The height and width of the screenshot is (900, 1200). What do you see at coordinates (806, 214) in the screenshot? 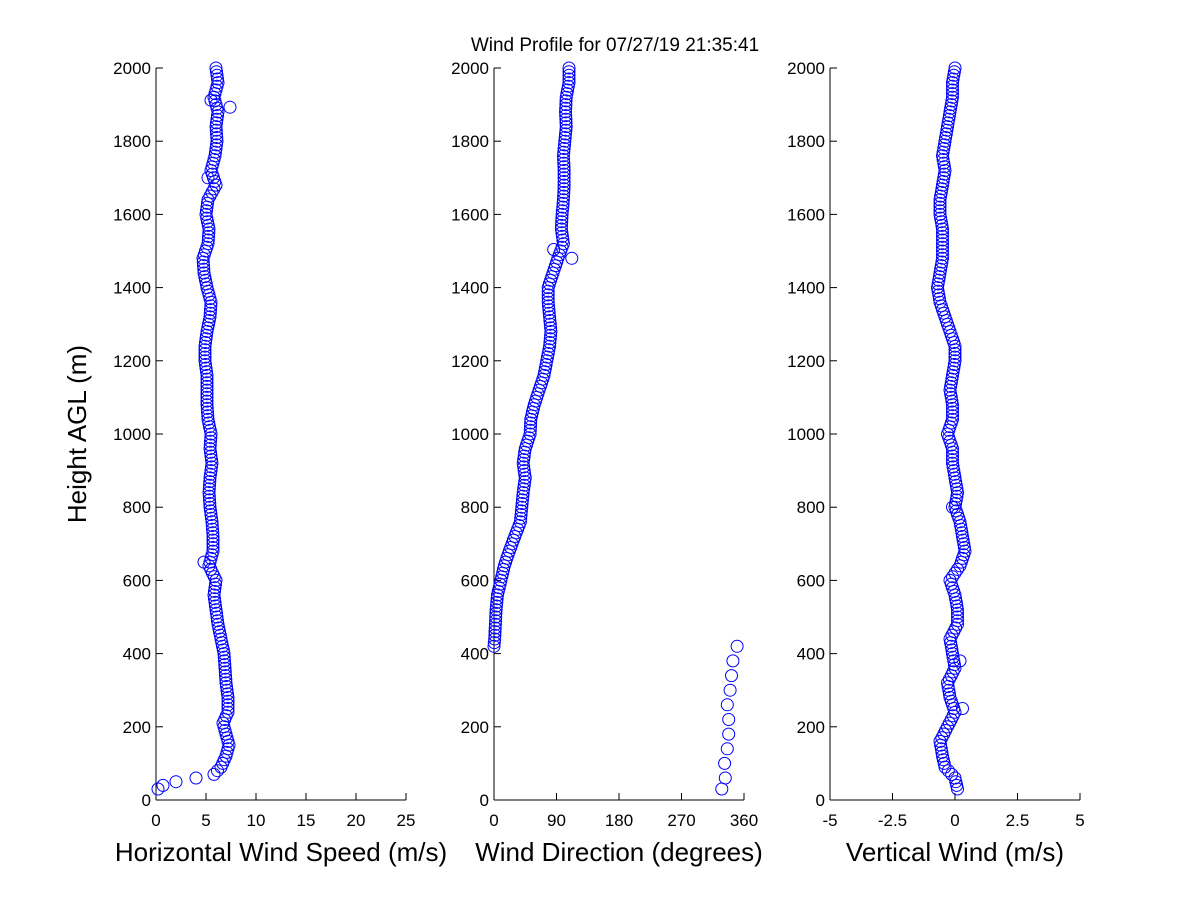
I see `y-tick-label: 1600` at bounding box center [806, 214].